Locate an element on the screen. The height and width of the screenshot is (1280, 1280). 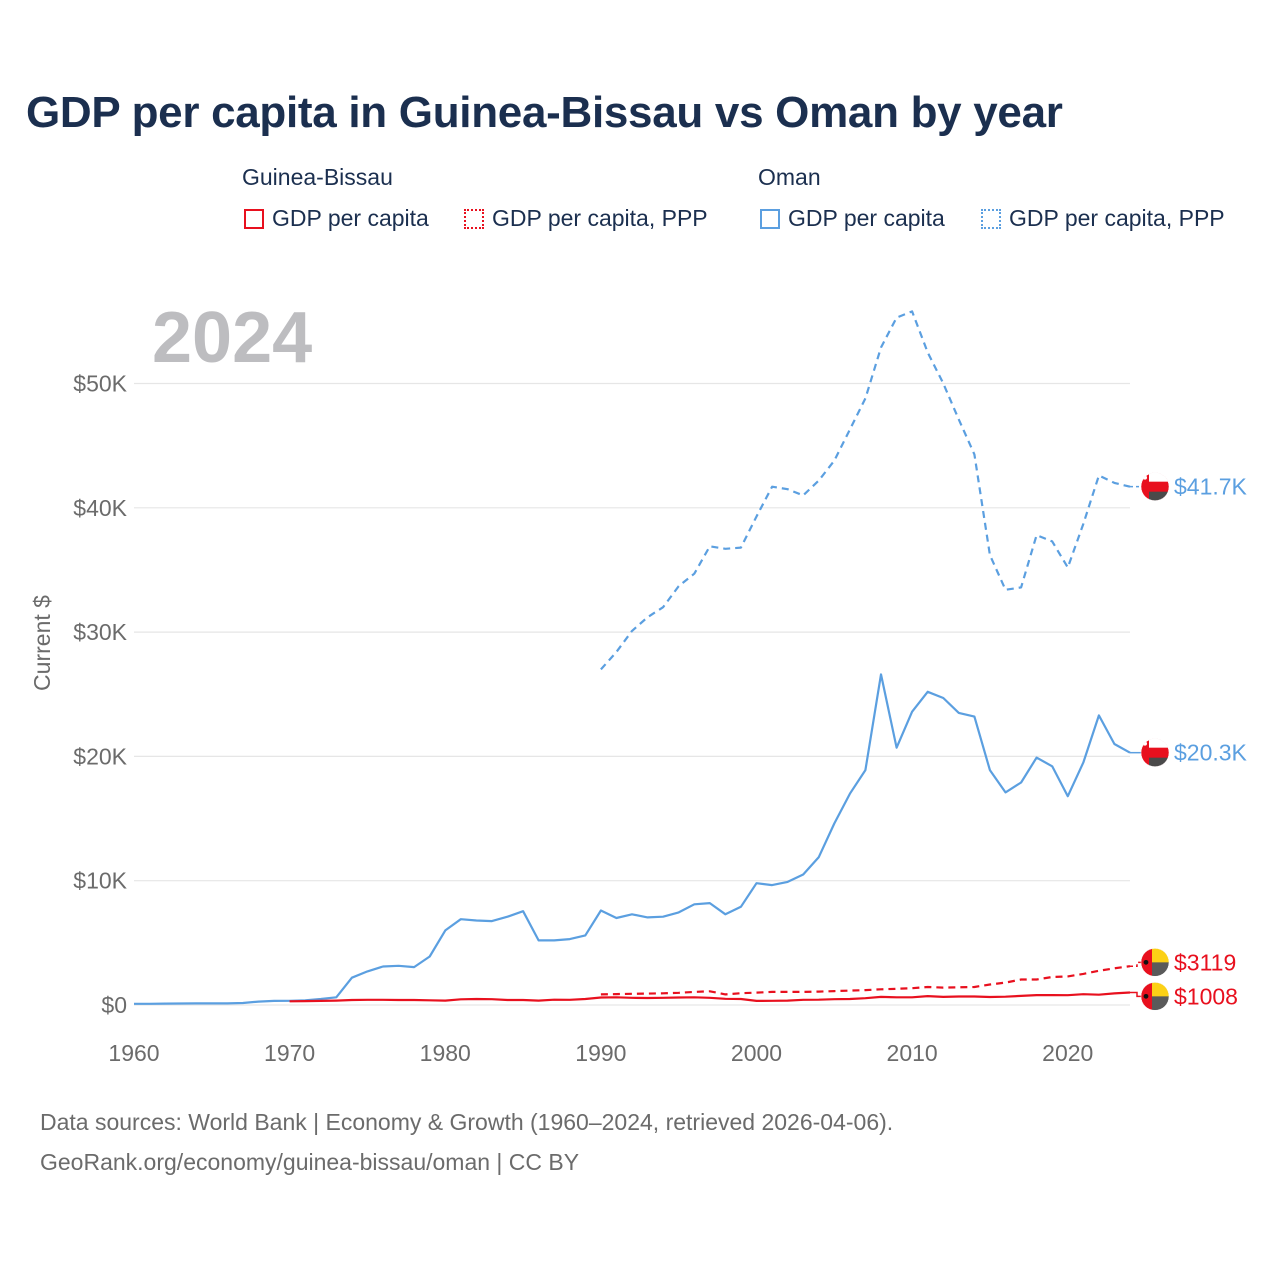
end-value-label: $1008 is located at coordinates (1206, 996).